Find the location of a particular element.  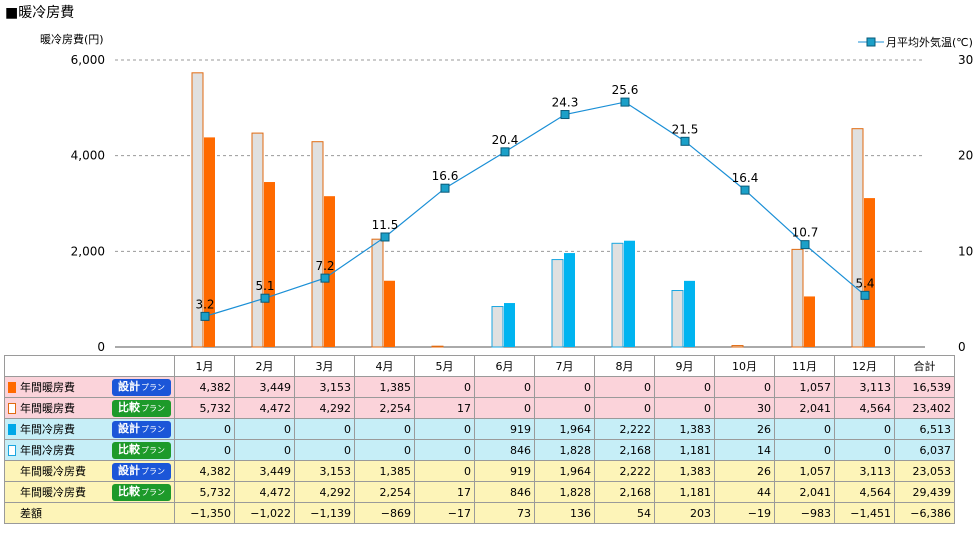

y-left-axis-label: 暖冷房費(円) is located at coordinates (72, 39).